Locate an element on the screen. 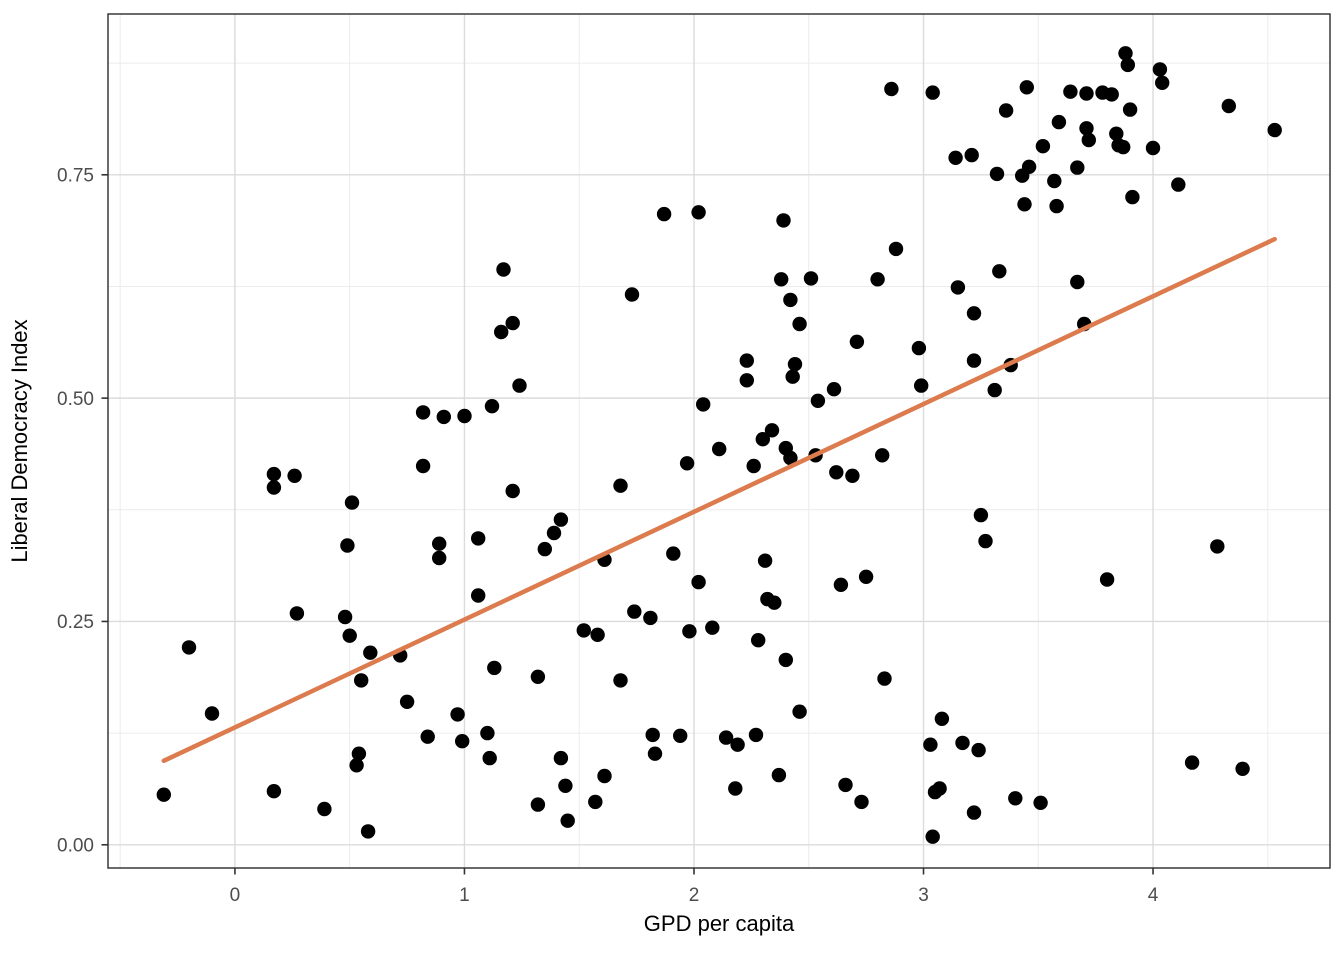 The height and width of the screenshot is (960, 1344). x-tick-label: 3 is located at coordinates (923, 895).